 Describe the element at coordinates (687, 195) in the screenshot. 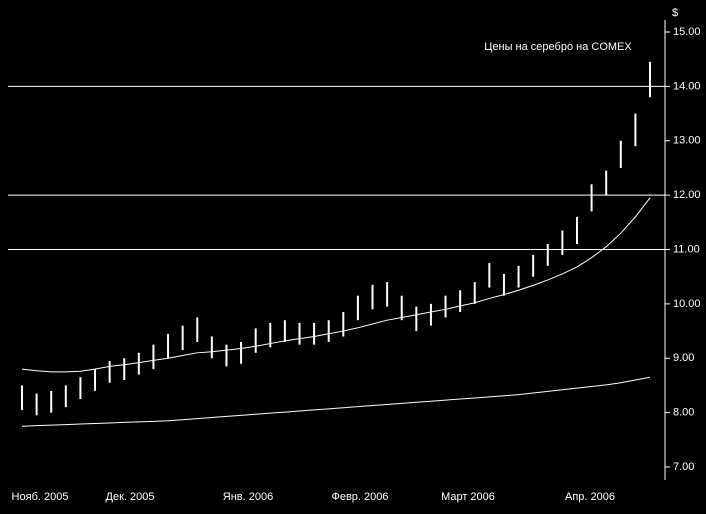

I see `y-tick-label: 12.00` at that location.